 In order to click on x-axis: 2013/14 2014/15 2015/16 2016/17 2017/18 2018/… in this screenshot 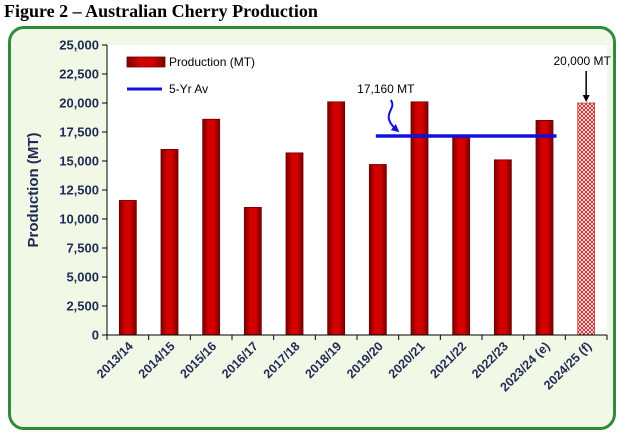, I will do `click(351, 364)`.